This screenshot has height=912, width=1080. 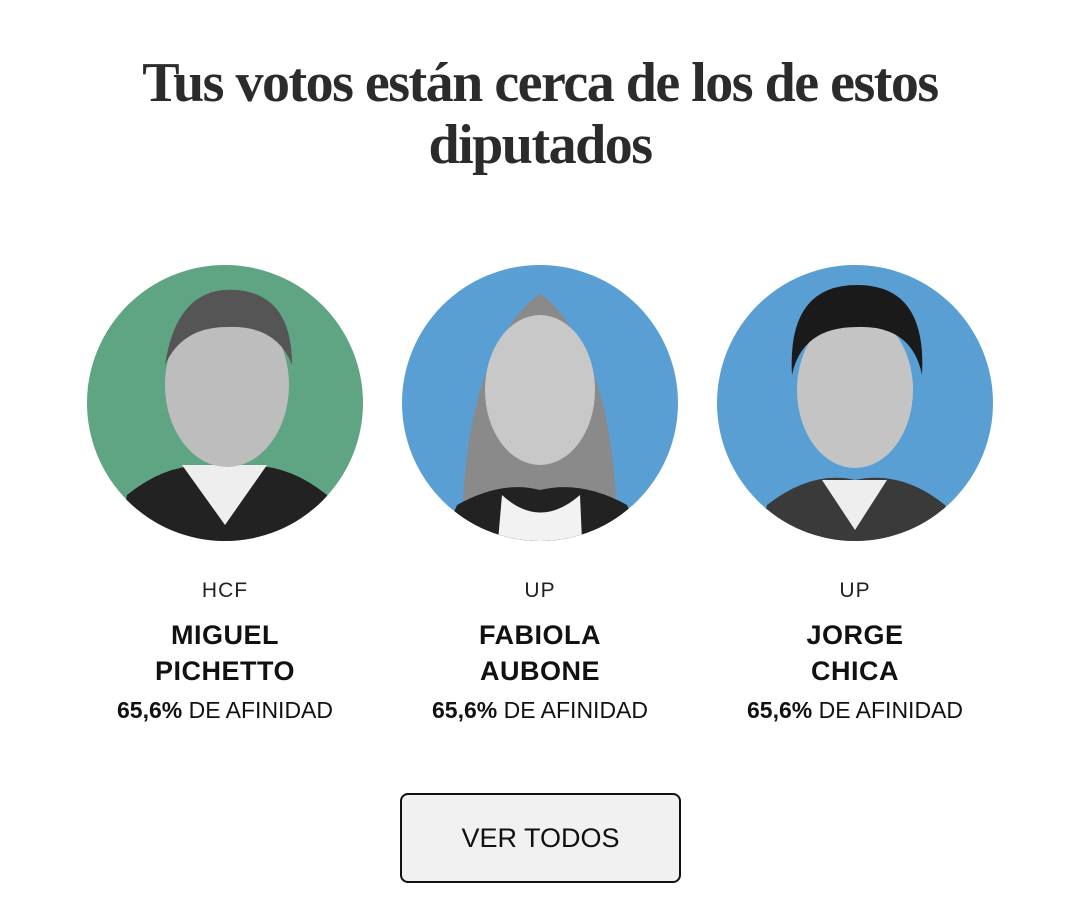 What do you see at coordinates (855, 653) in the screenshot?
I see `name: JORGE CHICA` at bounding box center [855, 653].